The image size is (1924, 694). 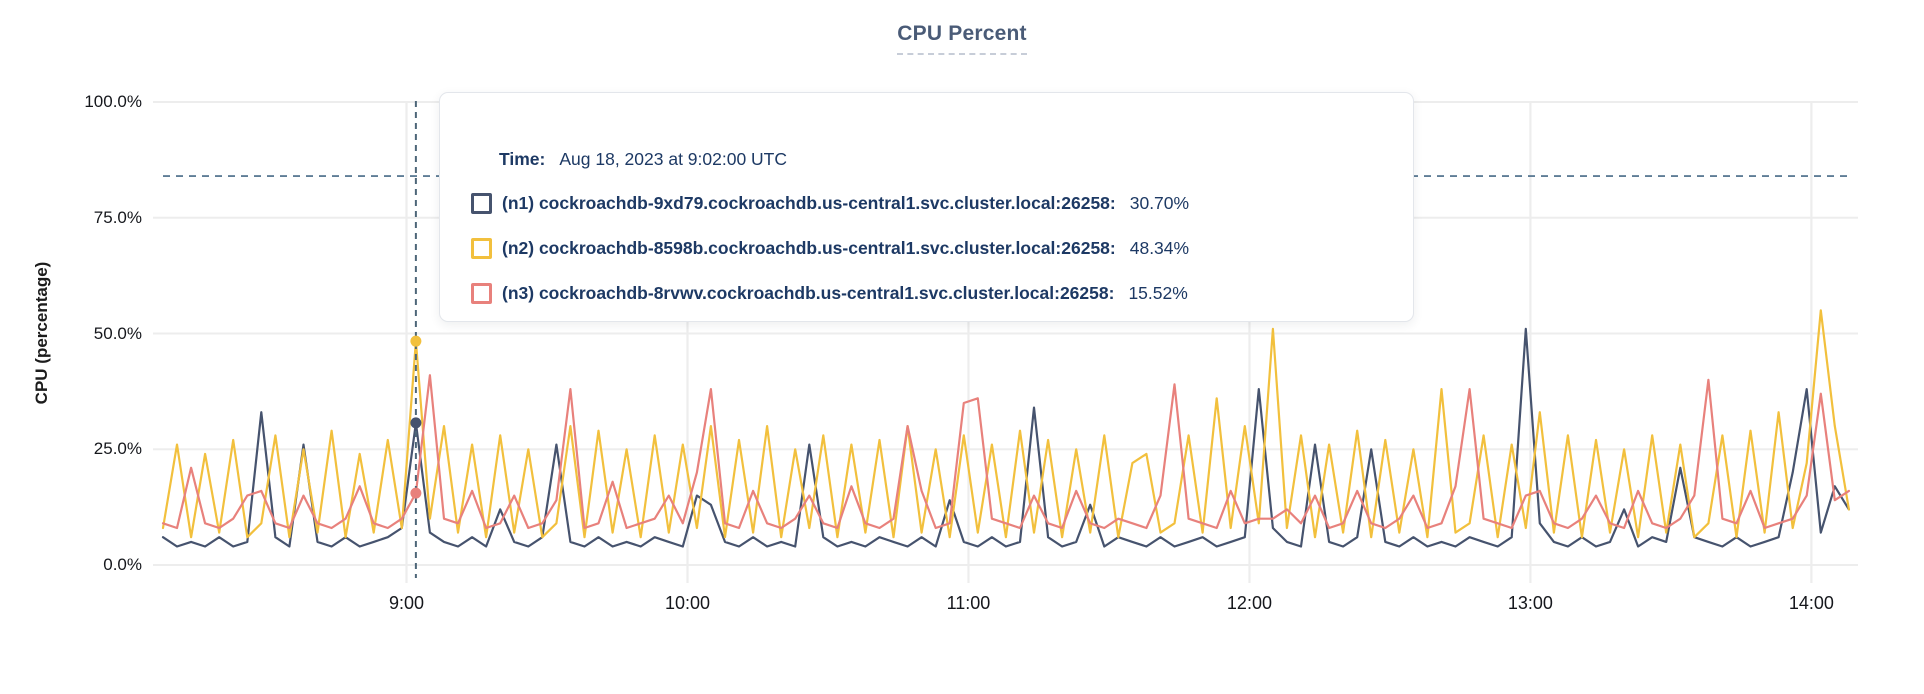 I want to click on tooltip-time-label: Time:, so click(x=522, y=159).